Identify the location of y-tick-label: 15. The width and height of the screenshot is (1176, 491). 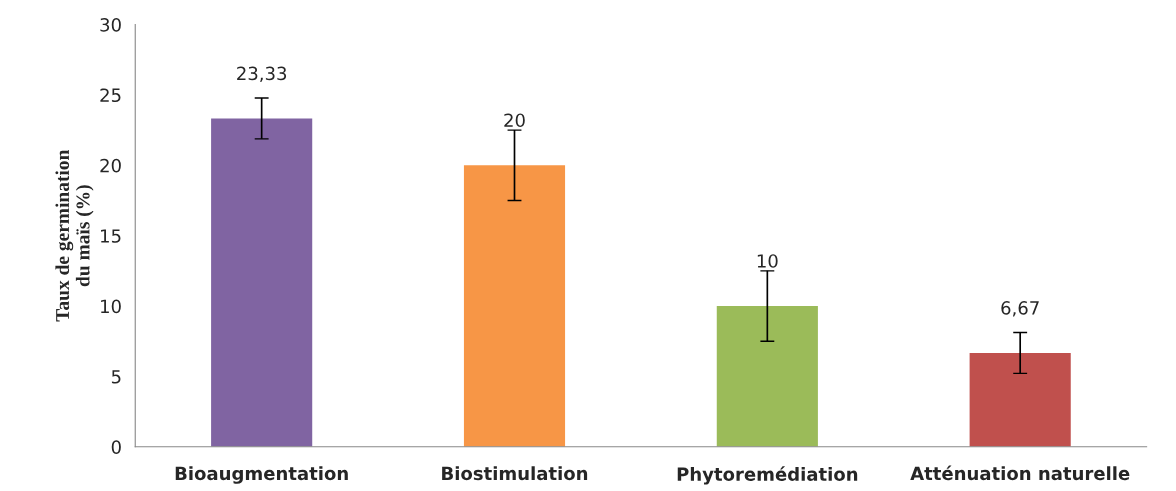
(111, 236).